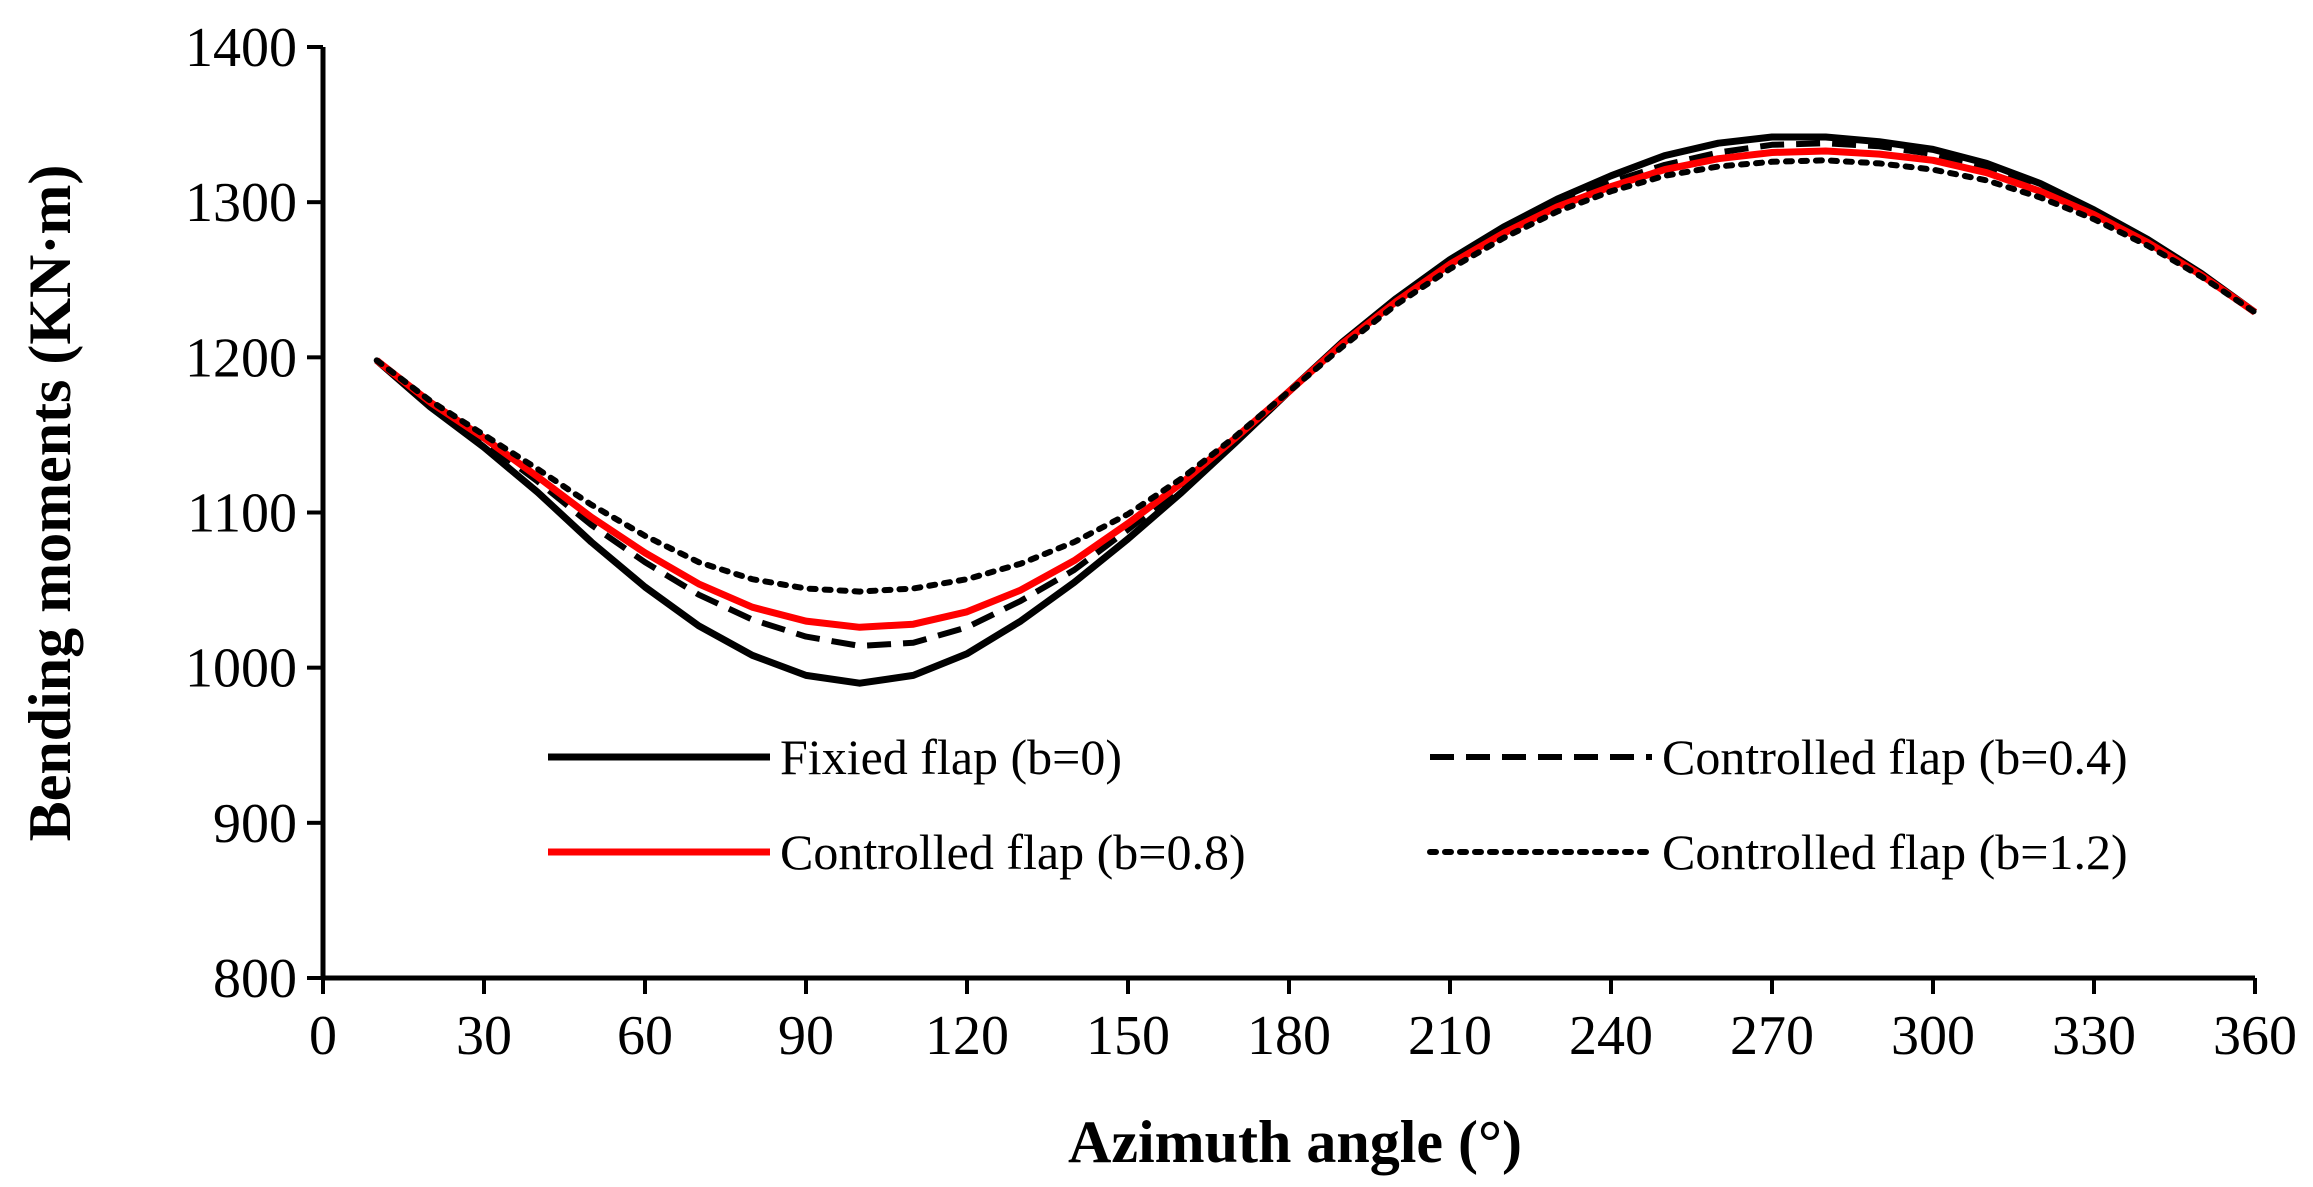  What do you see at coordinates (1450, 1036) in the screenshot?
I see `x-tick-label: 210` at bounding box center [1450, 1036].